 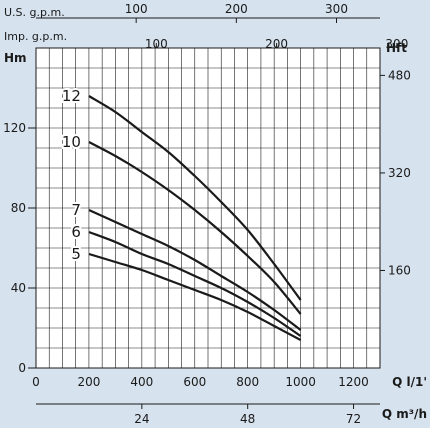 What do you see at coordinates (76, 210) in the screenshot?
I see `curve-label-7: 7` at bounding box center [76, 210].